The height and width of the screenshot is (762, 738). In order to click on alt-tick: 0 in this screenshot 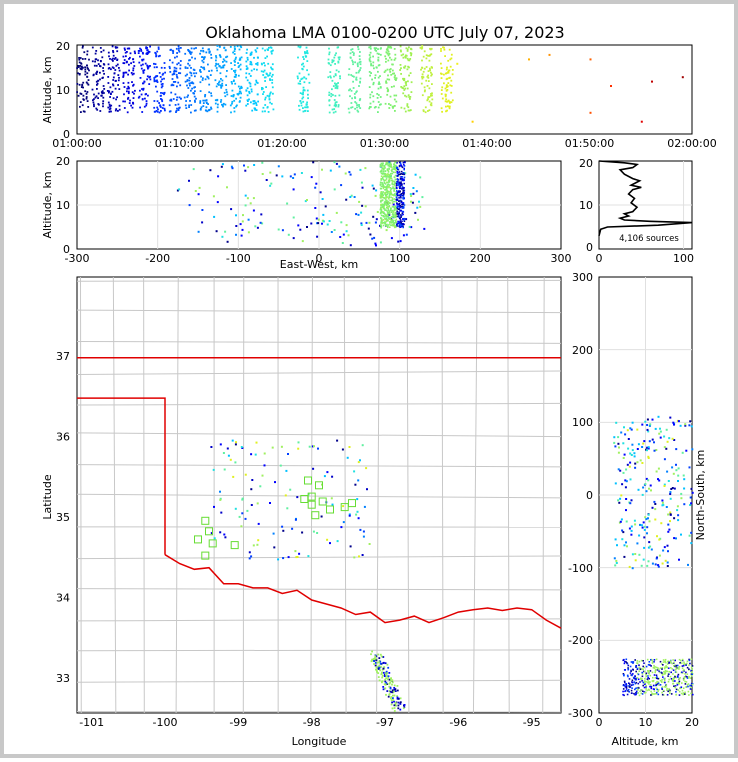, I will do `click(599, 722)`.